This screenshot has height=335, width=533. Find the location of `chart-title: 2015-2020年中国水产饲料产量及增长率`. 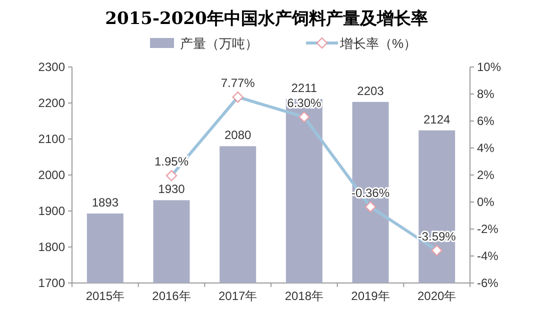

chart-title: 2015-2020年中国水产饲料产量及增长率 is located at coordinates (266, 19).